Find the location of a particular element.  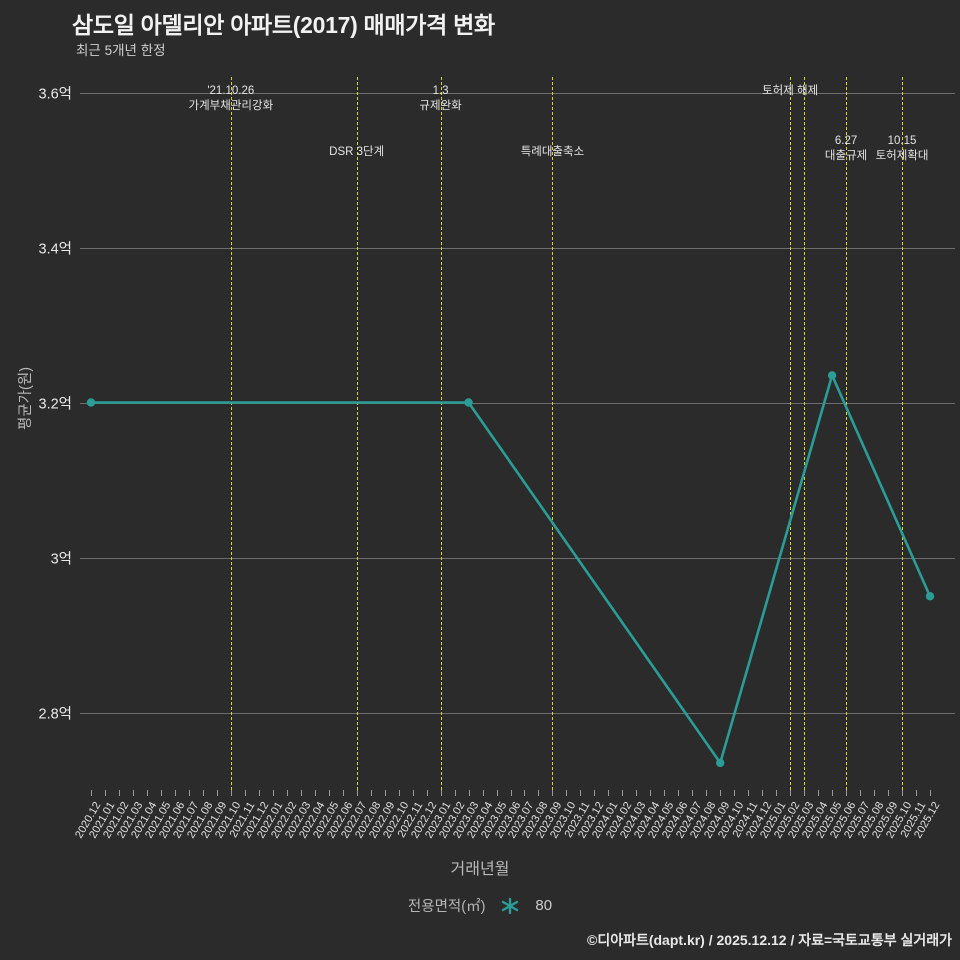

event-name: 특례대출축소 is located at coordinates (552, 152).